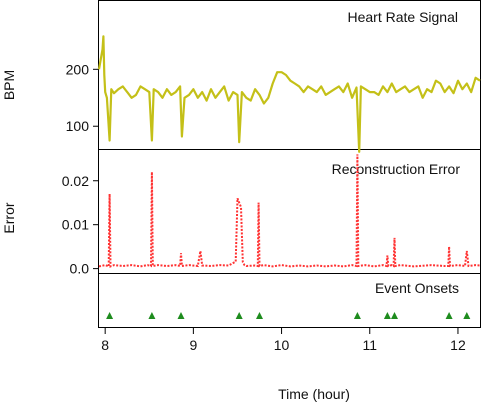 The width and height of the screenshot is (482, 402). Describe the element at coordinates (9, 217) in the screenshot. I see `error-axis-label: Error` at that location.